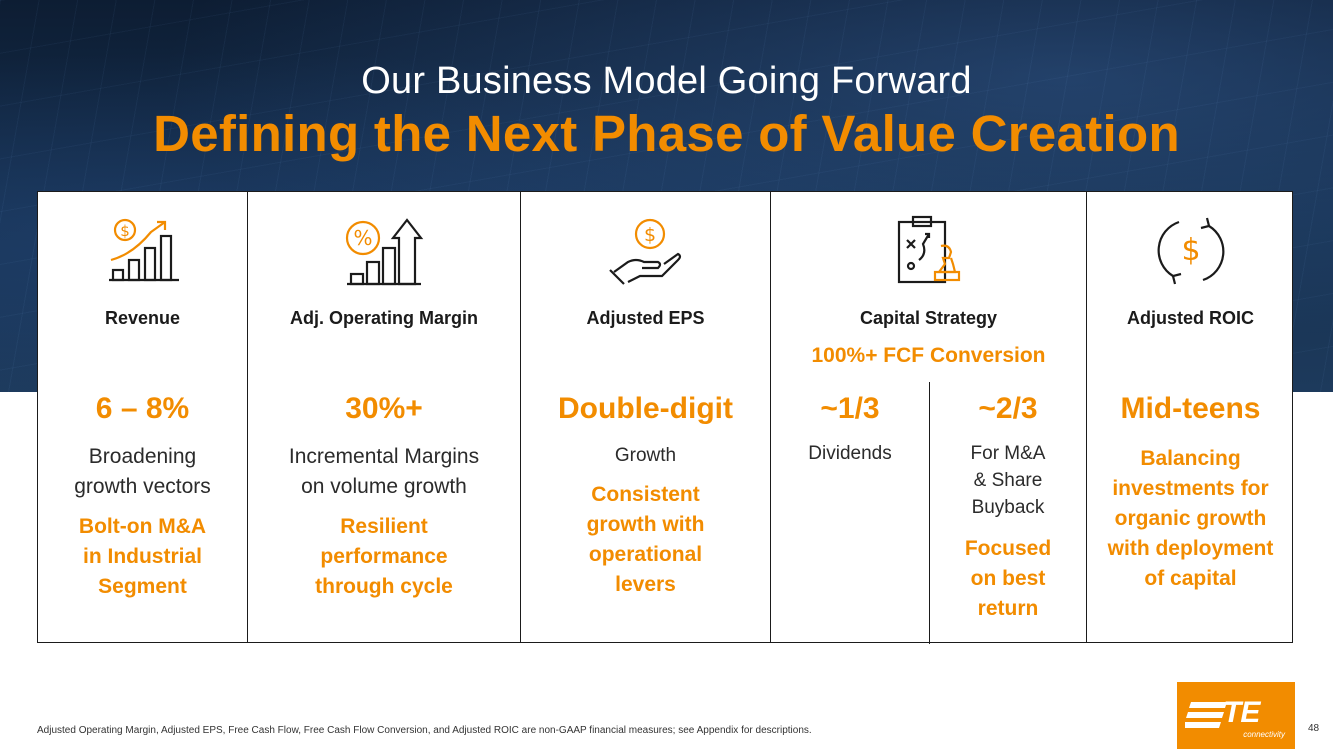  Describe the element at coordinates (384, 586) in the screenshot. I see `margin-highlight-line: through cycle` at that location.